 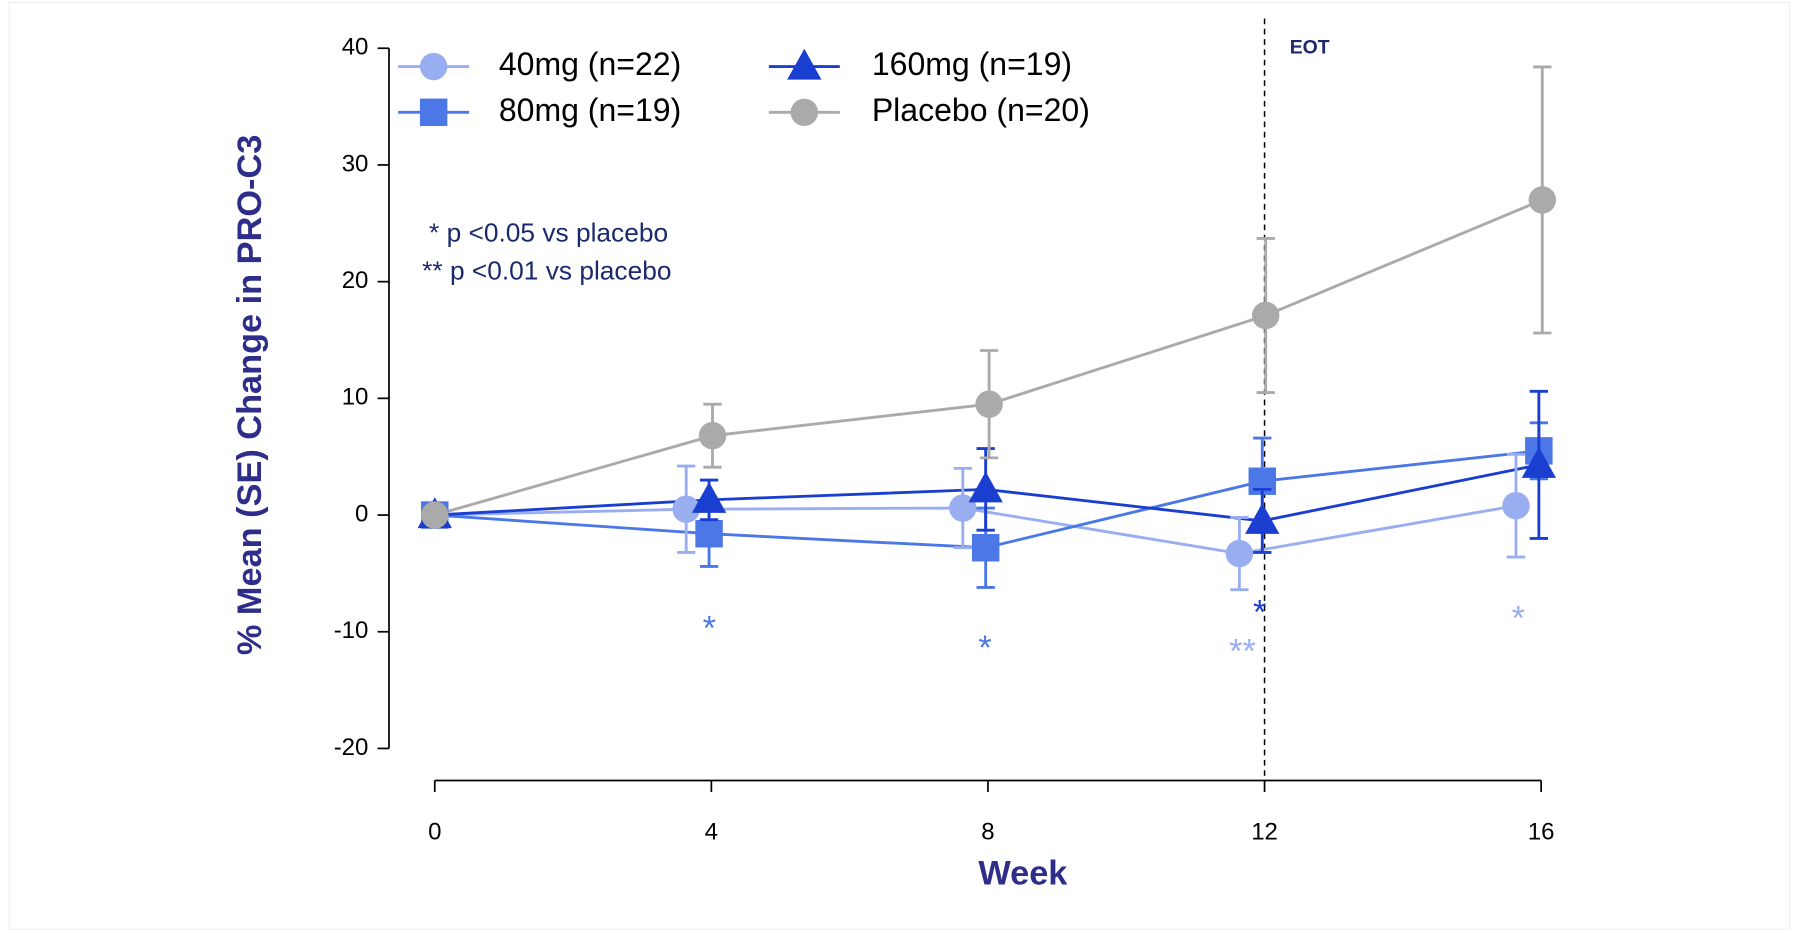 What do you see at coordinates (1310, 47) in the screenshot?
I see `eot-label: EOT` at bounding box center [1310, 47].